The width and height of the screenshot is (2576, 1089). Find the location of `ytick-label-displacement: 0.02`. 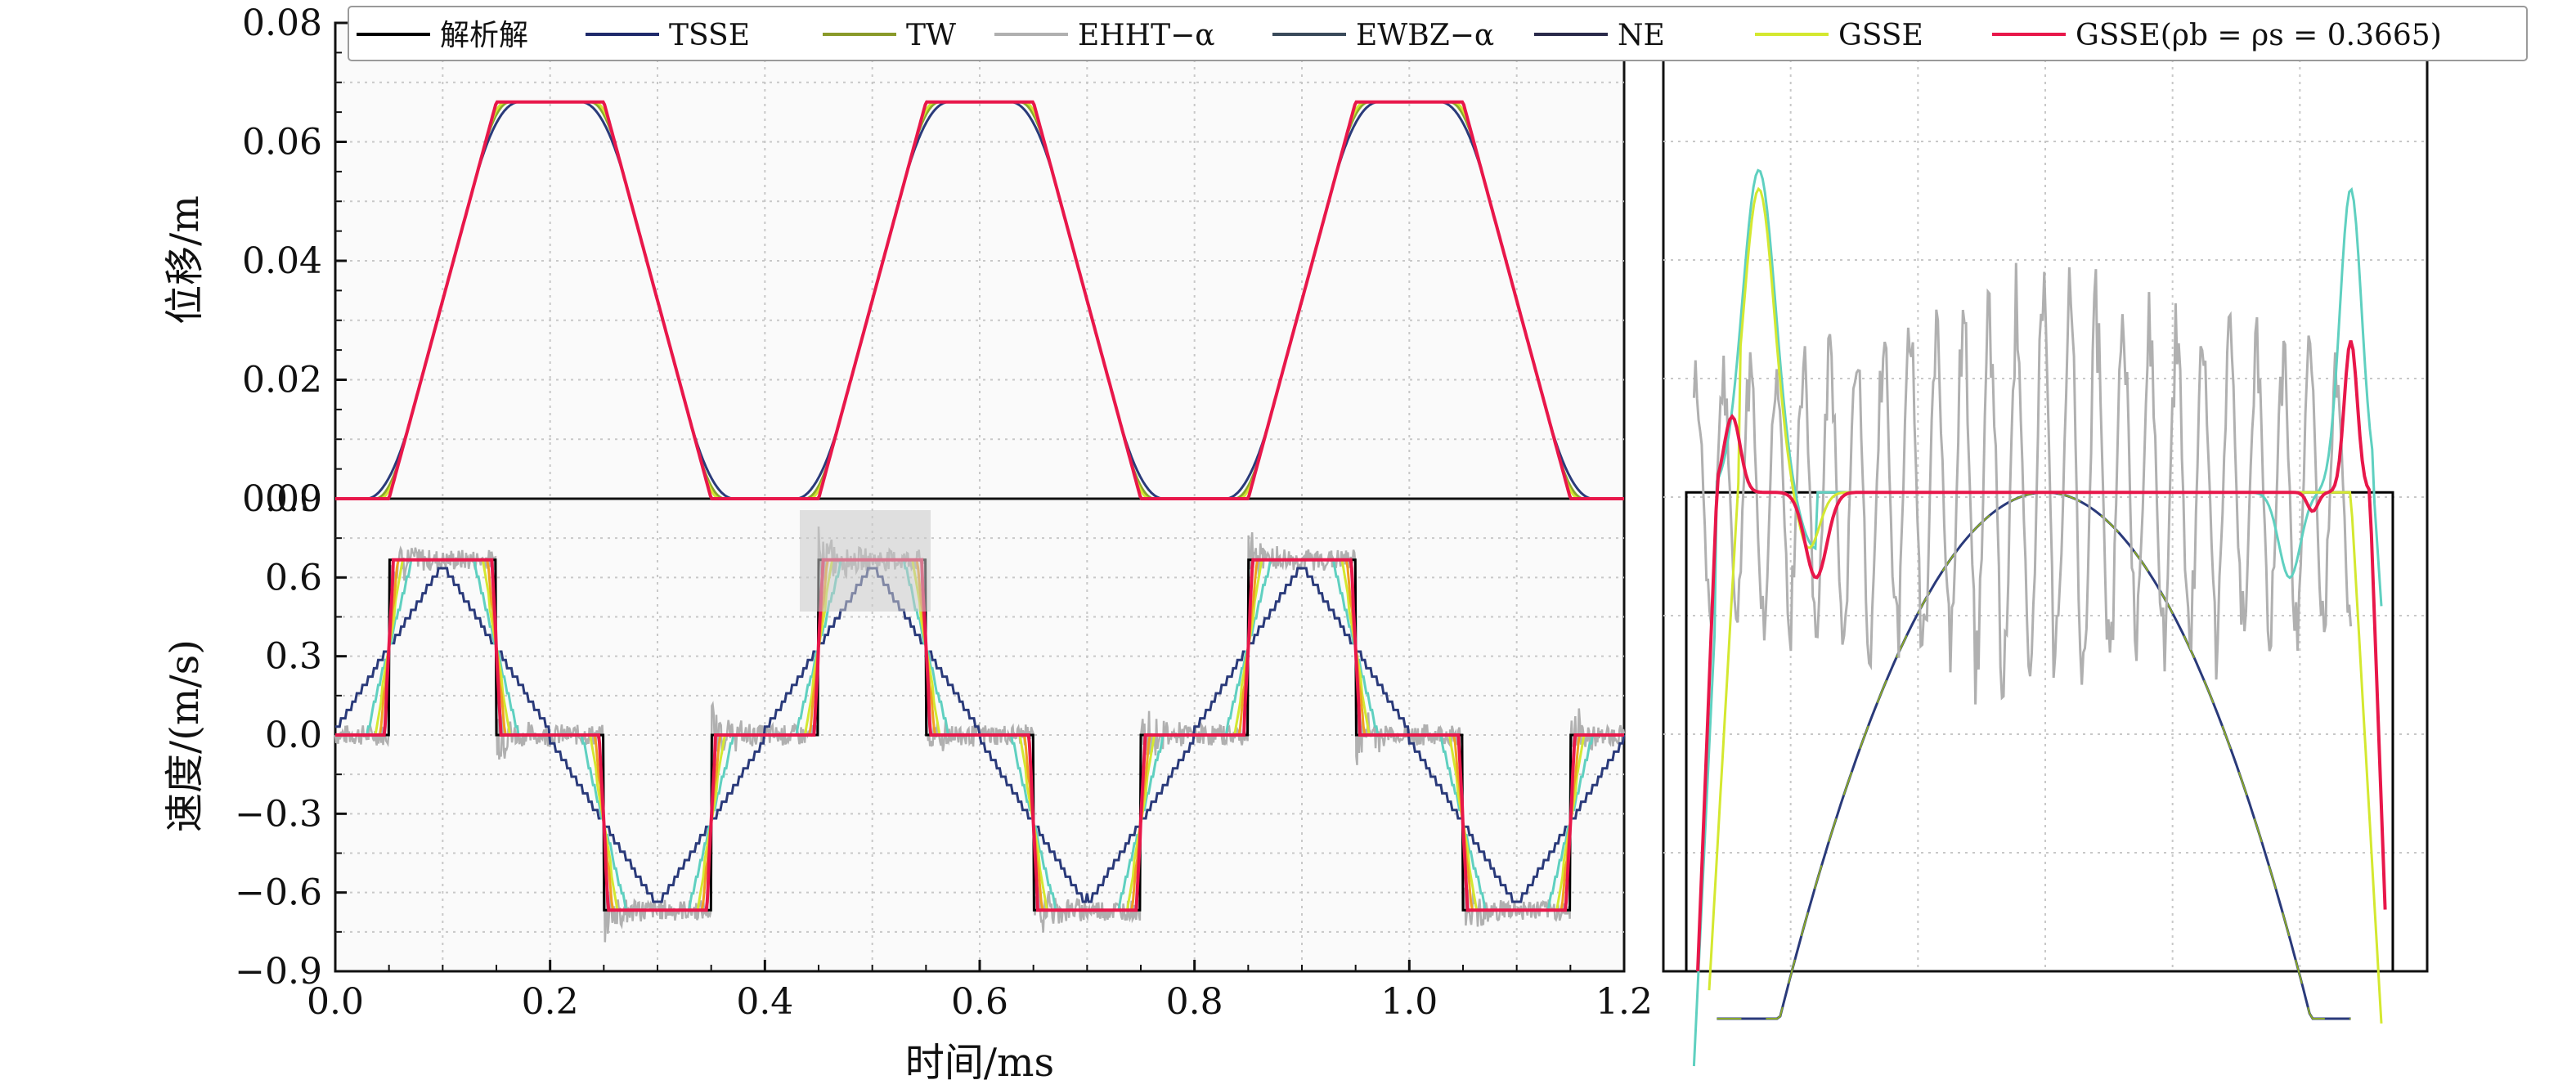

ytick-label-displacement: 0.02 is located at coordinates (282, 380).